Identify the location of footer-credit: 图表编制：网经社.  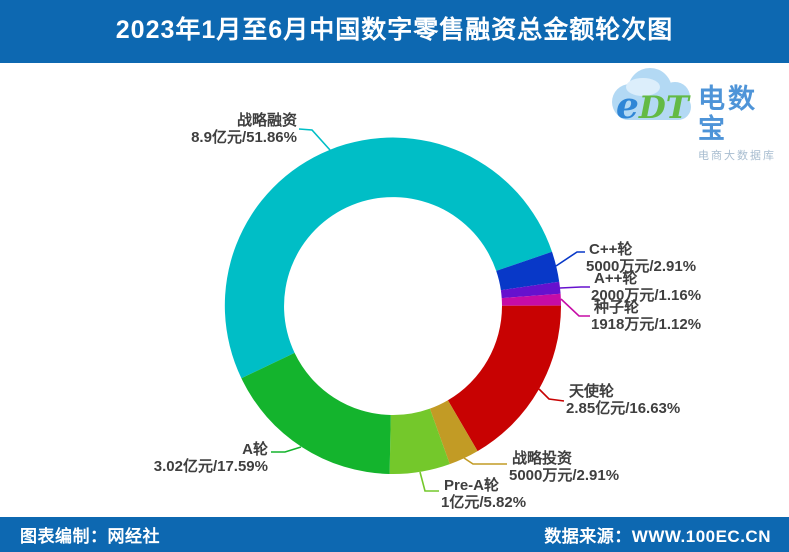
(90, 536).